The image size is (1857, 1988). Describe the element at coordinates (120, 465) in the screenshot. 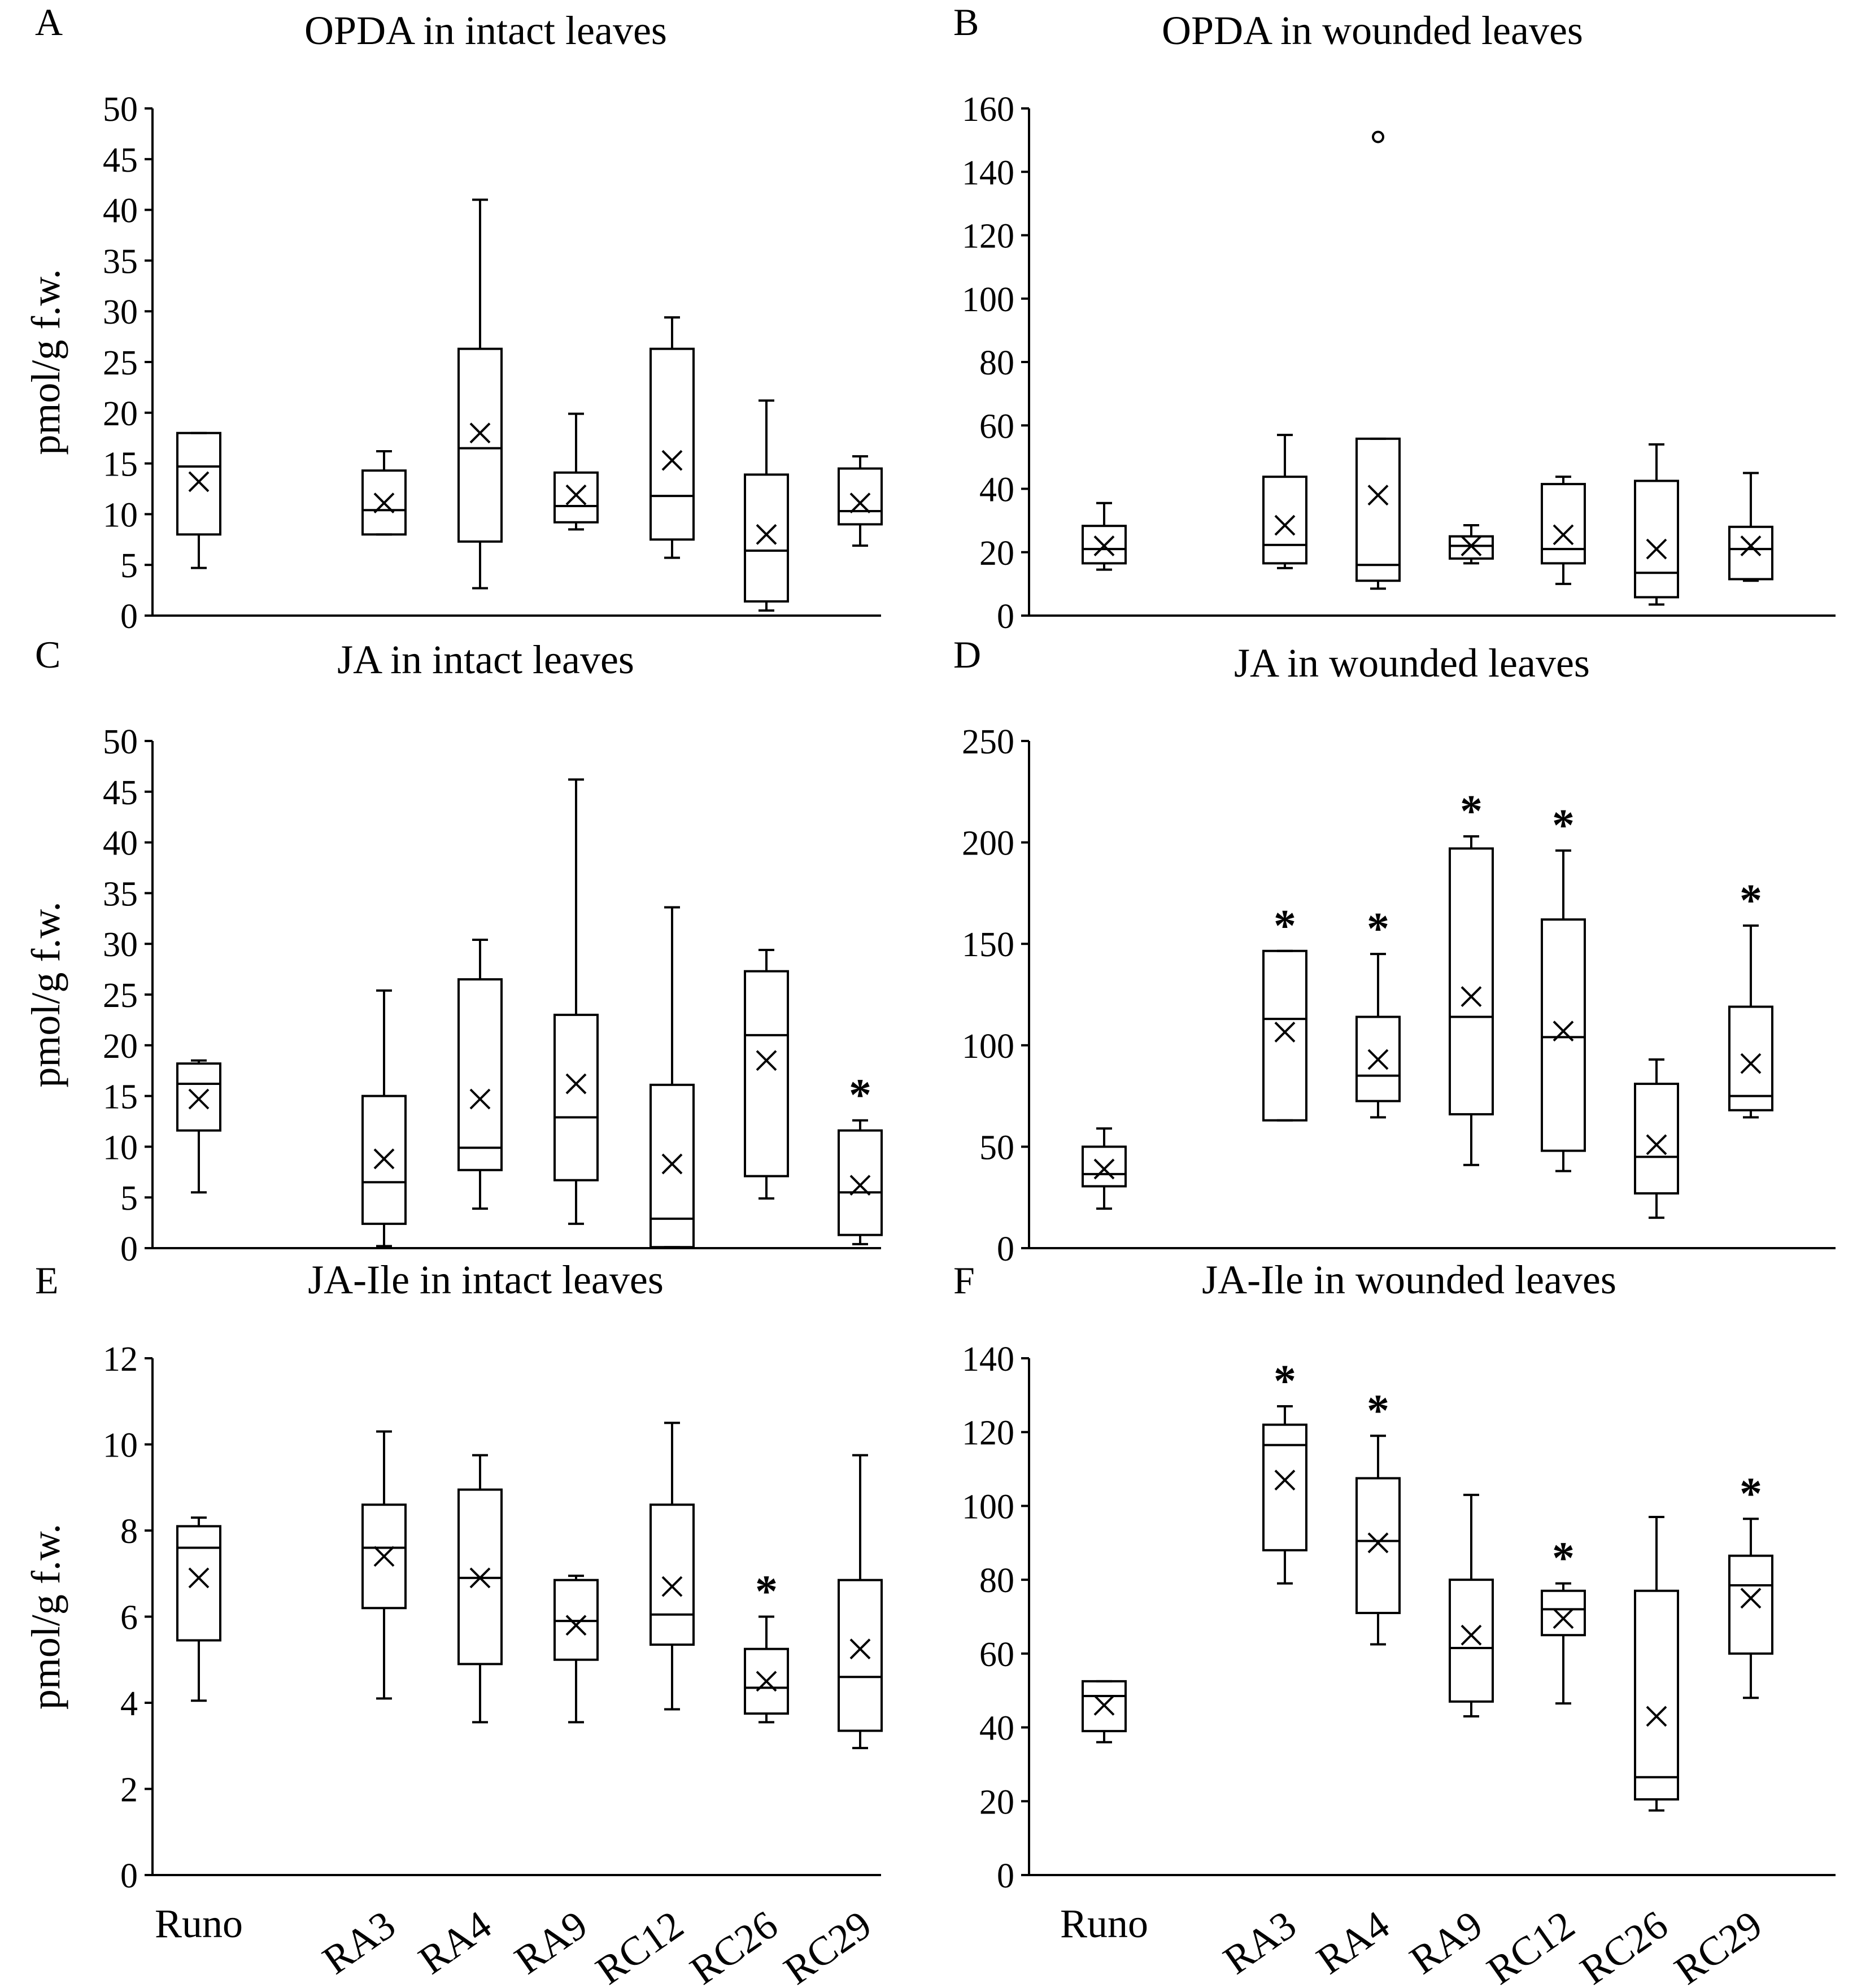

I see `y-tick-label: 15` at that location.